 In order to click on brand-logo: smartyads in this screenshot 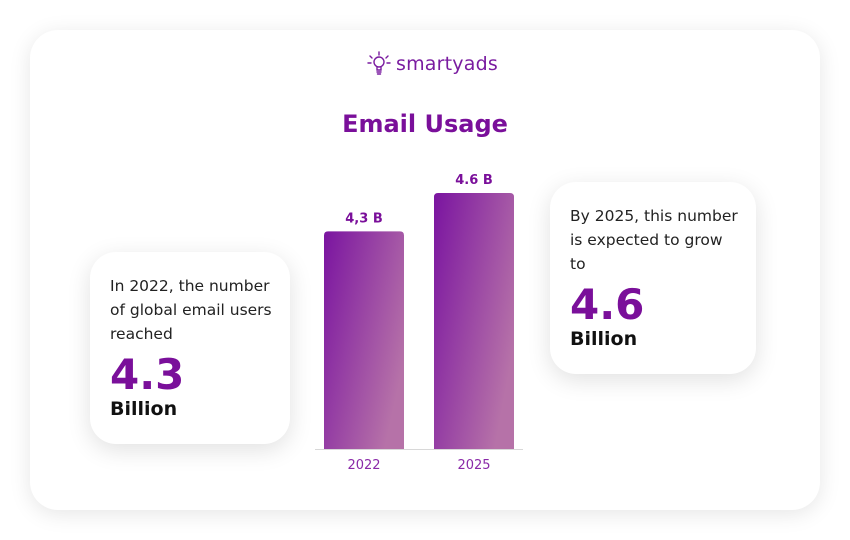, I will do `click(432, 64)`.